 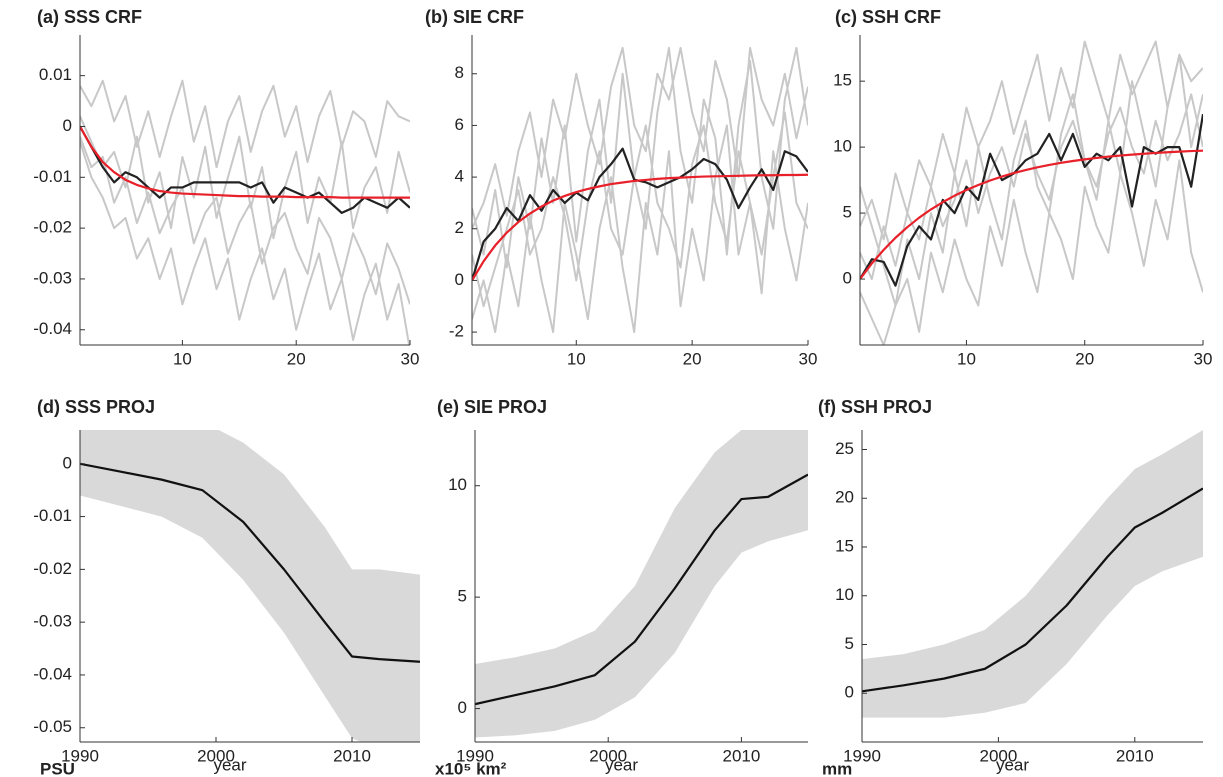 I want to click on panel-title: (b) SIE CRF, so click(x=474, y=17).